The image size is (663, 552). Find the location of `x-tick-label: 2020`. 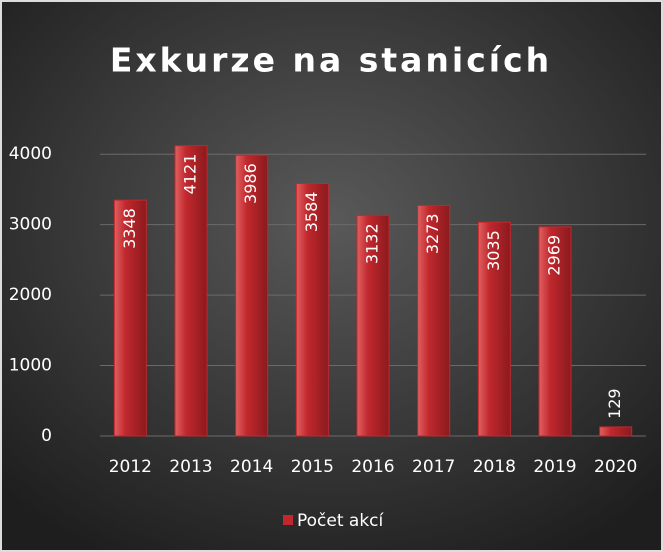

x-tick-label: 2020 is located at coordinates (615, 467).